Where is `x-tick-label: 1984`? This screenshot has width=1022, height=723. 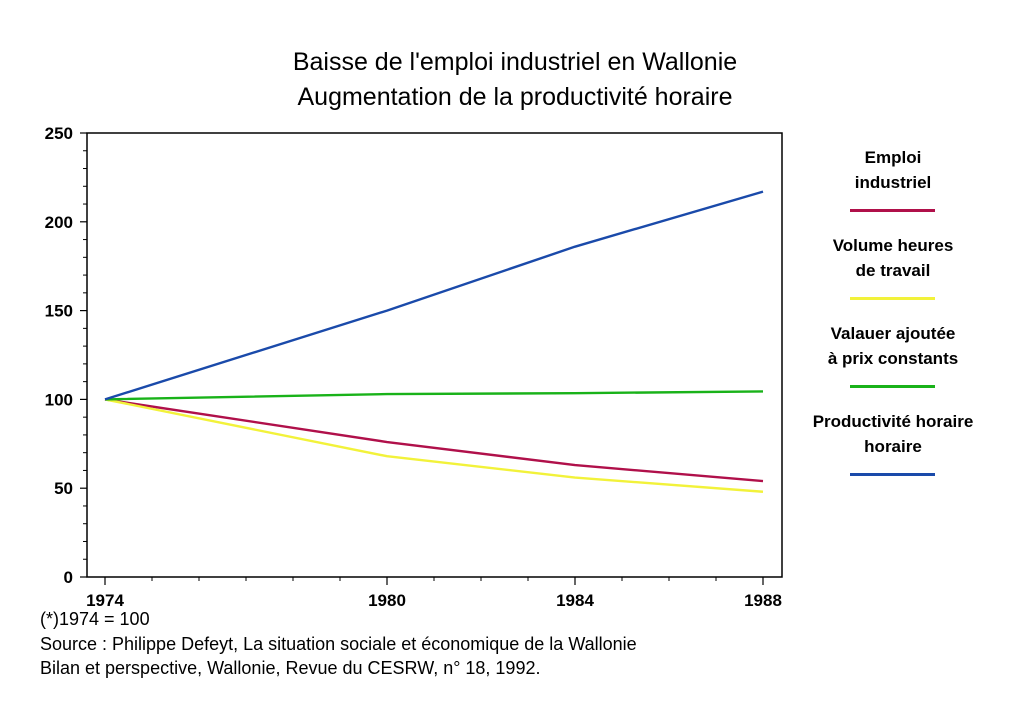
x-tick-label: 1984 is located at coordinates (575, 600).